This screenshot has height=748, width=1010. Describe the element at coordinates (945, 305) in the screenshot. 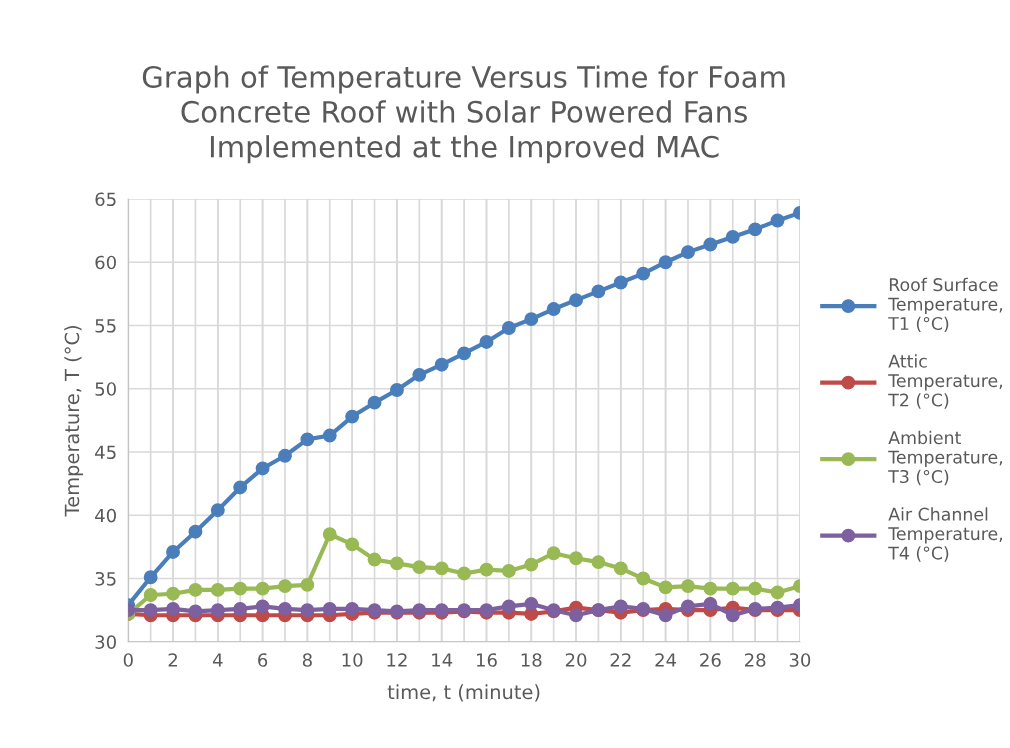

I see `legend-label: Roof Surface Temperature, T1 (°C)` at that location.